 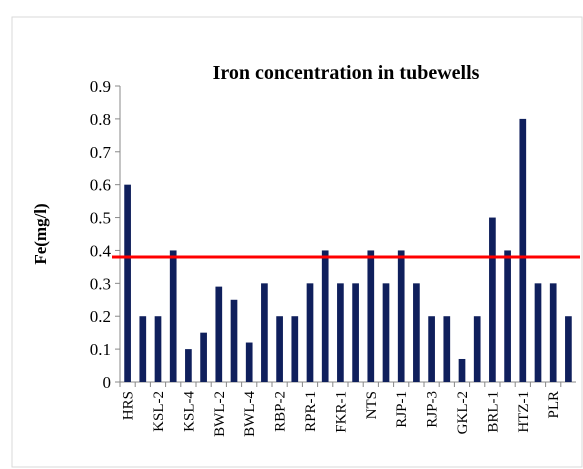 I want to click on y-tick-label: 0.8, so click(x=100, y=119).